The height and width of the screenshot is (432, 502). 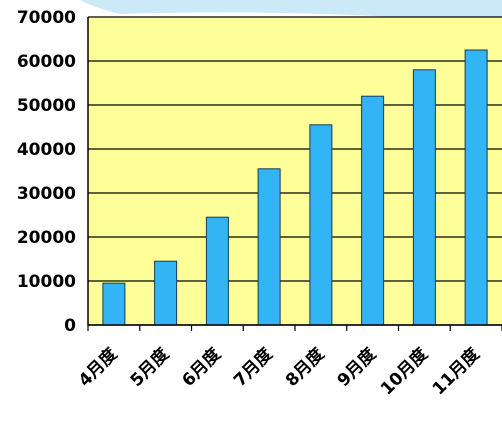 I want to click on y-tick-label: 70000, so click(x=46, y=18).